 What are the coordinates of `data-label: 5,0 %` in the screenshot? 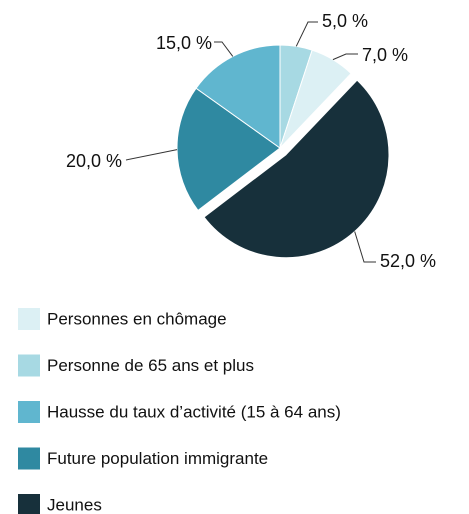 It's located at (345, 21).